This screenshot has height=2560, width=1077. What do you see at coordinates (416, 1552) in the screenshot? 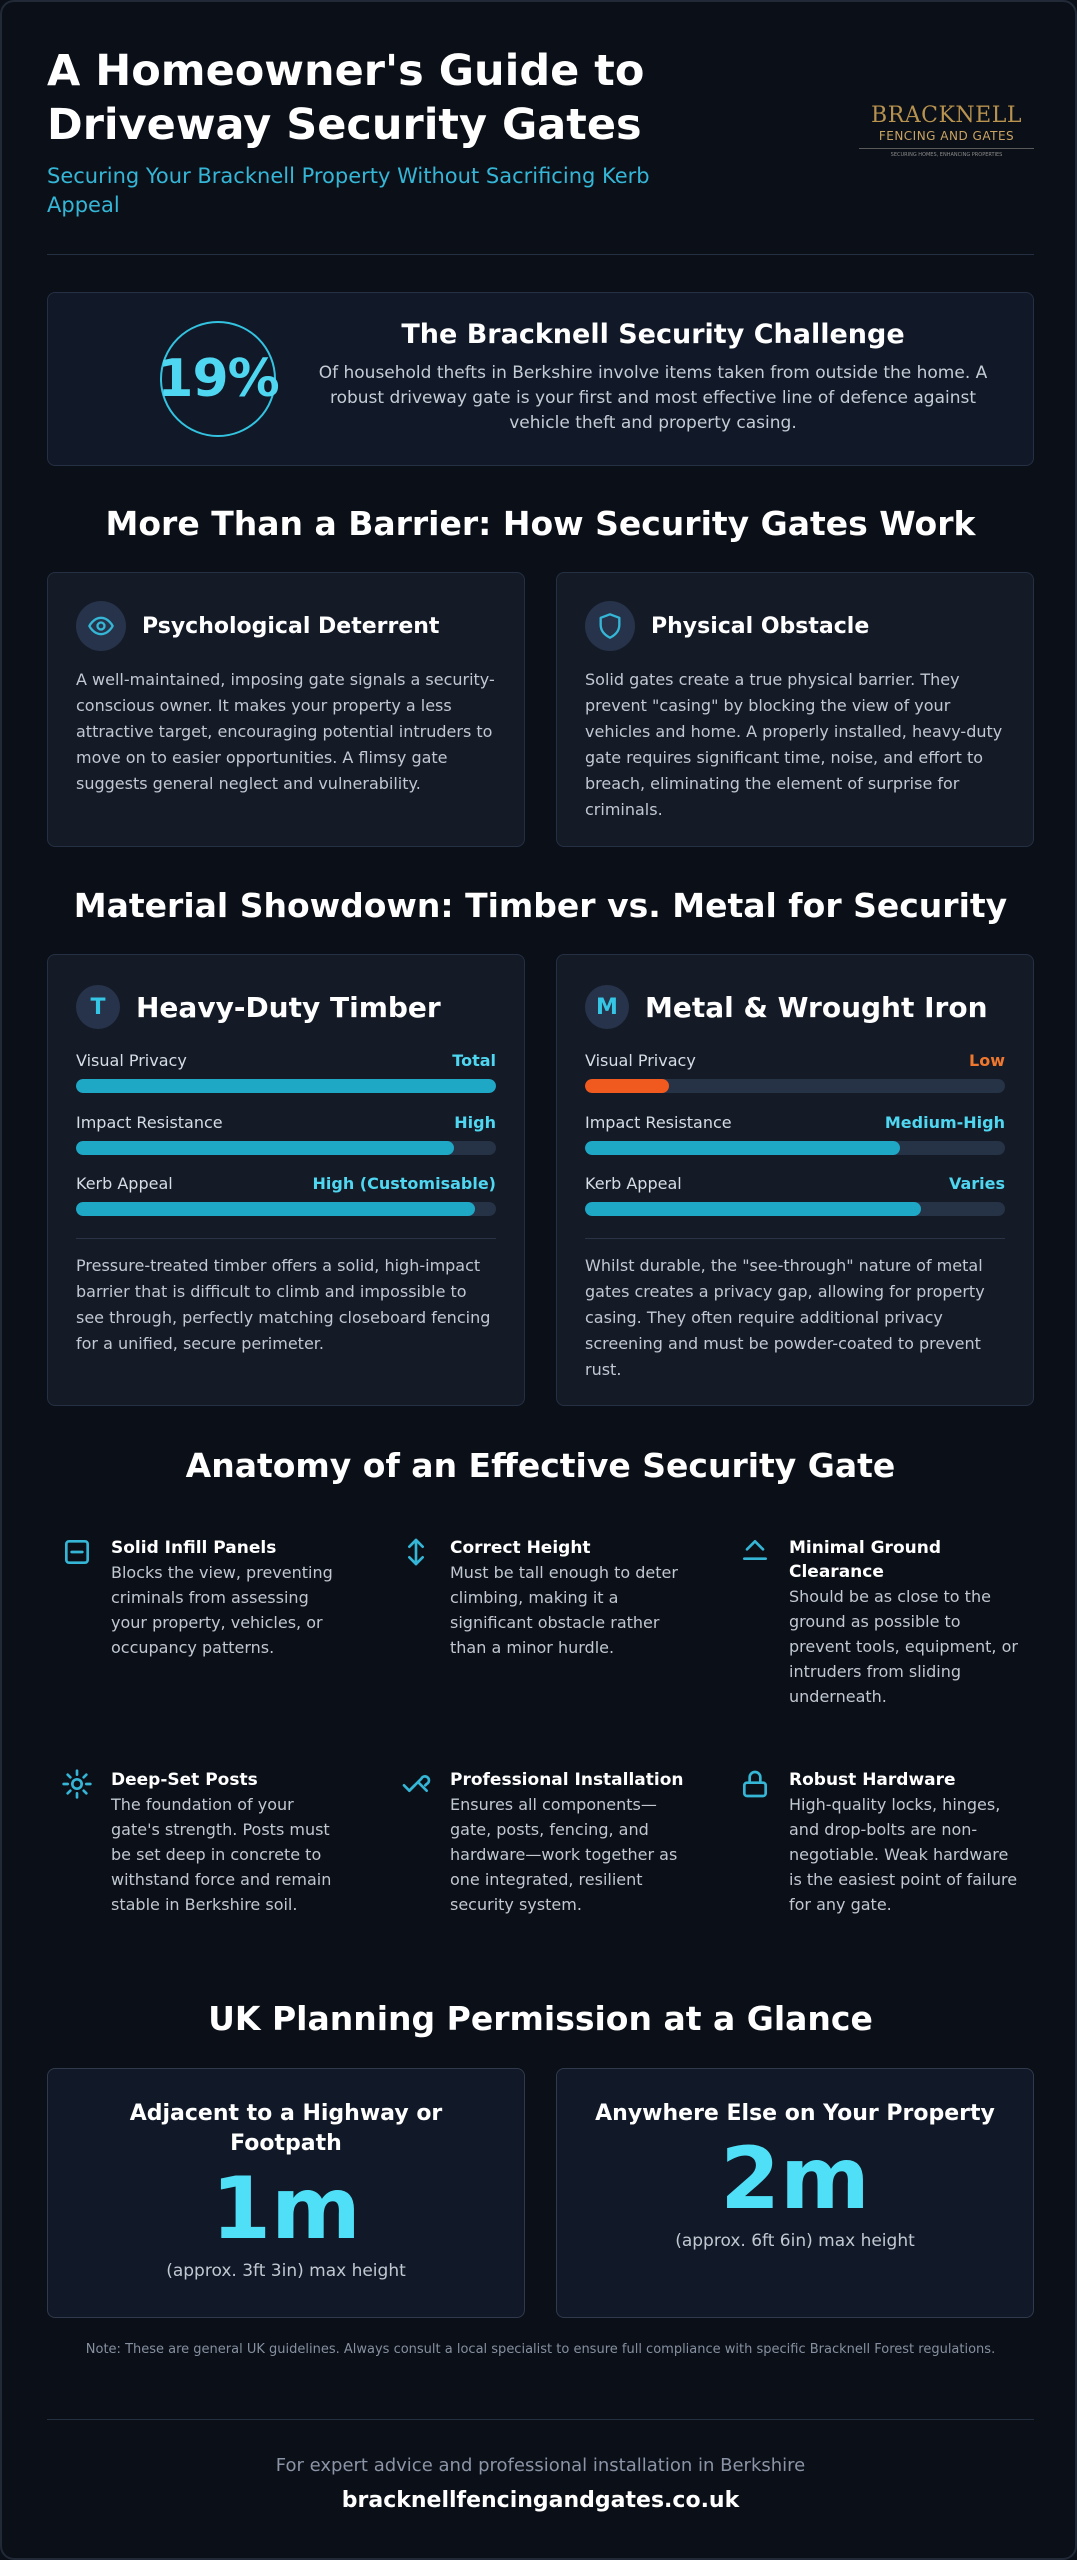
I see `height-arrows-icon` at bounding box center [416, 1552].